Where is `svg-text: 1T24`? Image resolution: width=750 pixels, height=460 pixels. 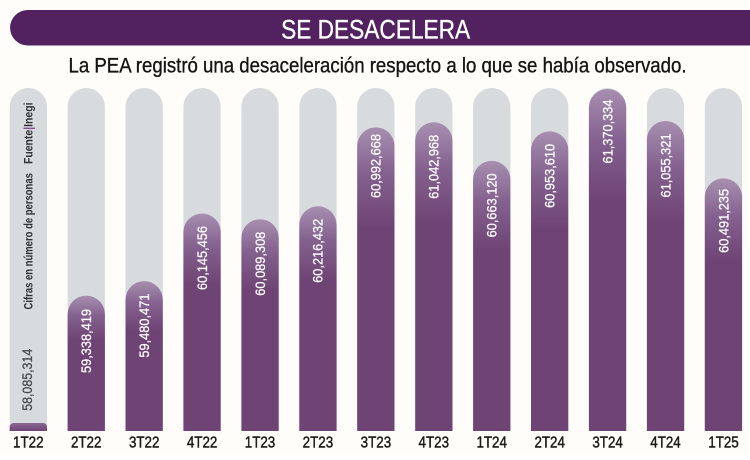
svg-text: 1T24 is located at coordinates (491, 443).